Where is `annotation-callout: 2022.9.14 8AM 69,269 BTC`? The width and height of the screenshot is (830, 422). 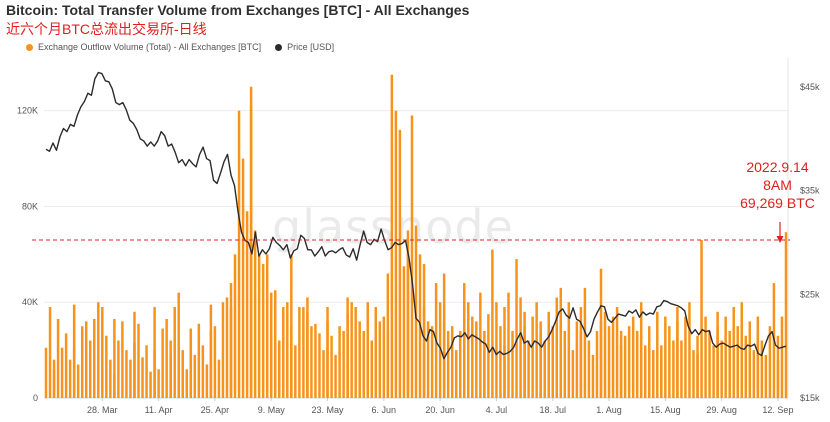 annotation-callout: 2022.9.14 8AM 69,269 BTC is located at coordinates (777, 185).